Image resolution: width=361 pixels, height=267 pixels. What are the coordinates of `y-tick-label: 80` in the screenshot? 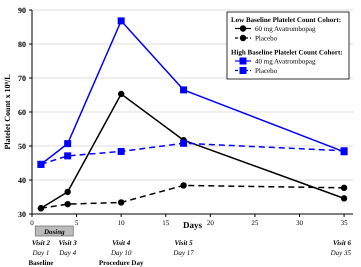 It's located at (22, 44).